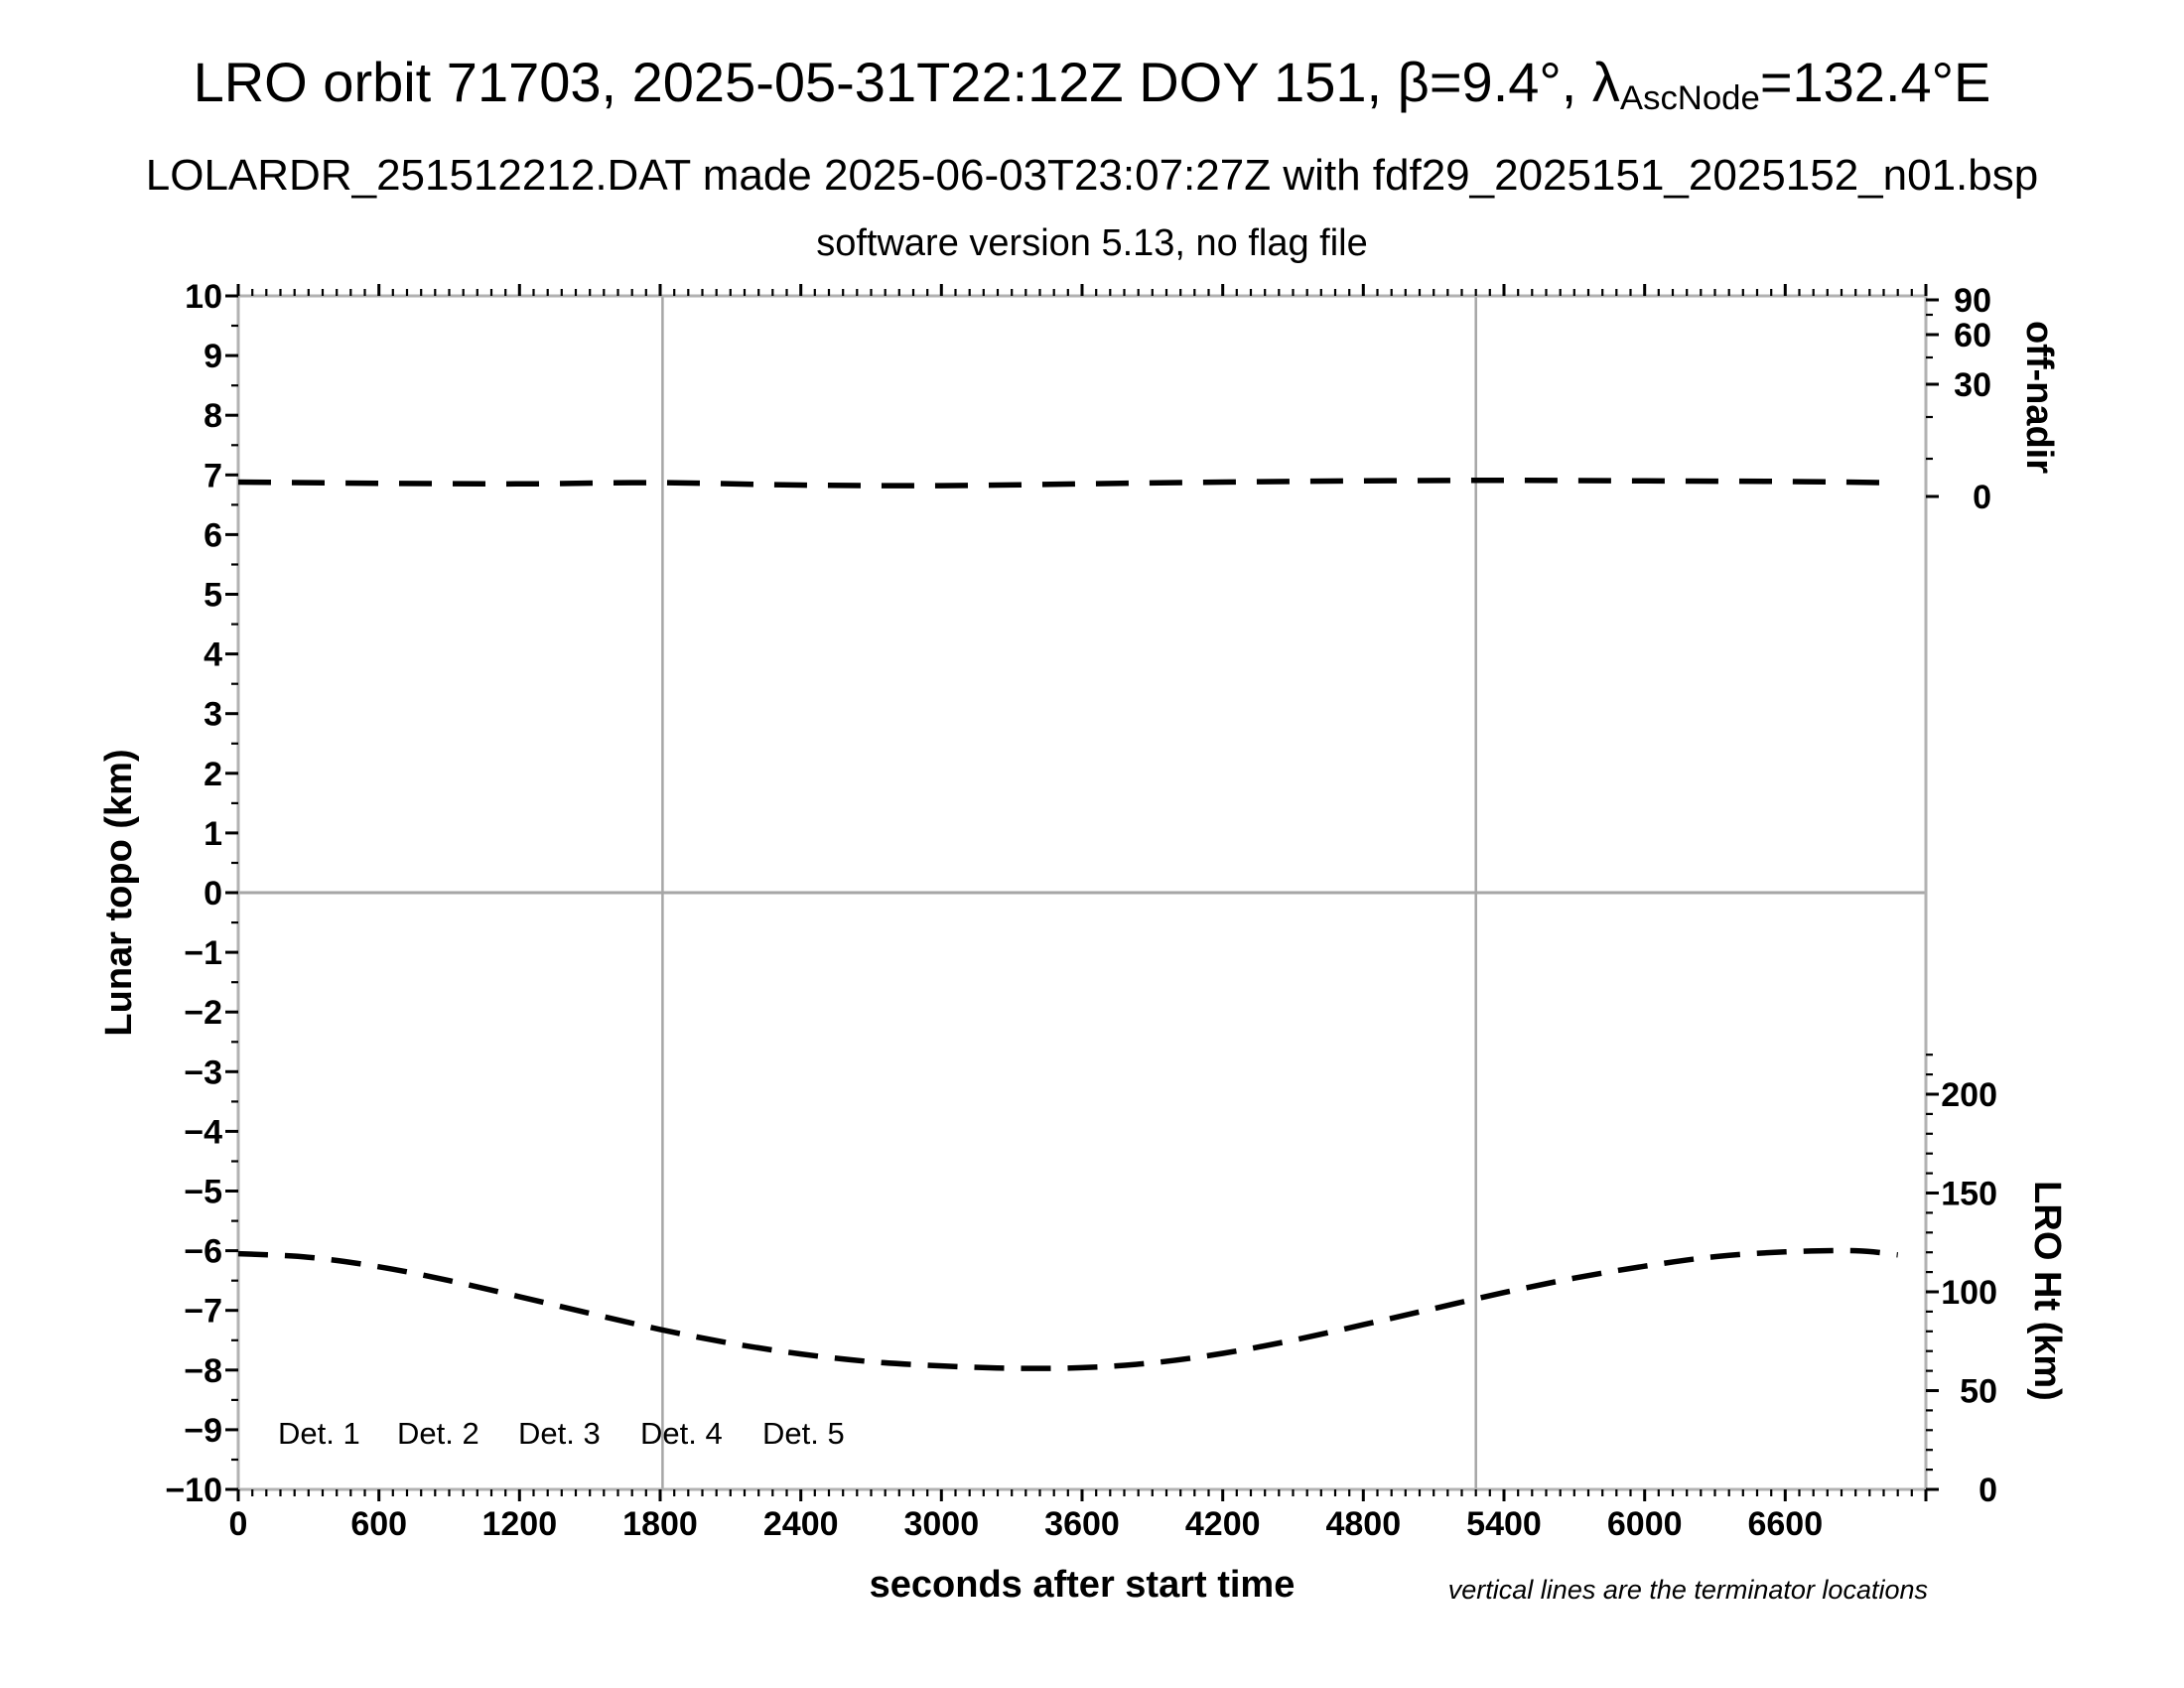 The height and width of the screenshot is (1688, 2184). What do you see at coordinates (203, 1072) in the screenshot?
I see `y-tick-label--3: −3` at bounding box center [203, 1072].